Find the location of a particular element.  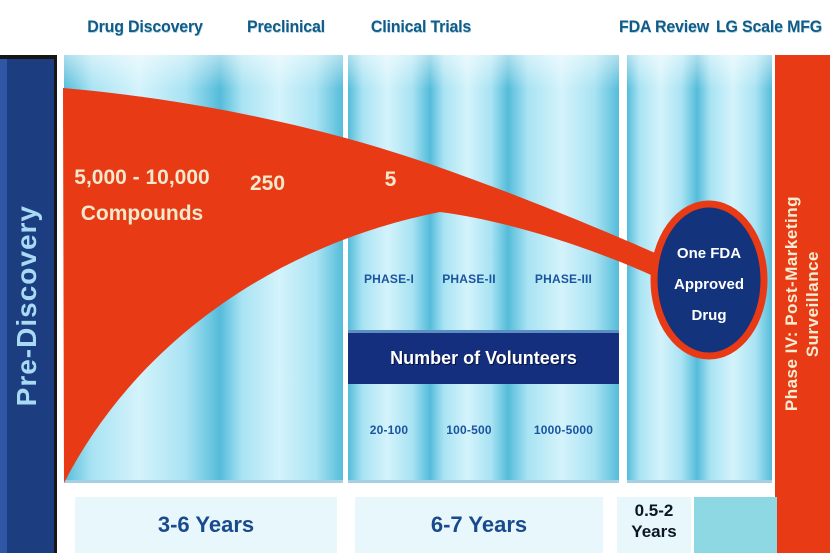

phase1-label: PHASE-I is located at coordinates (389, 279).